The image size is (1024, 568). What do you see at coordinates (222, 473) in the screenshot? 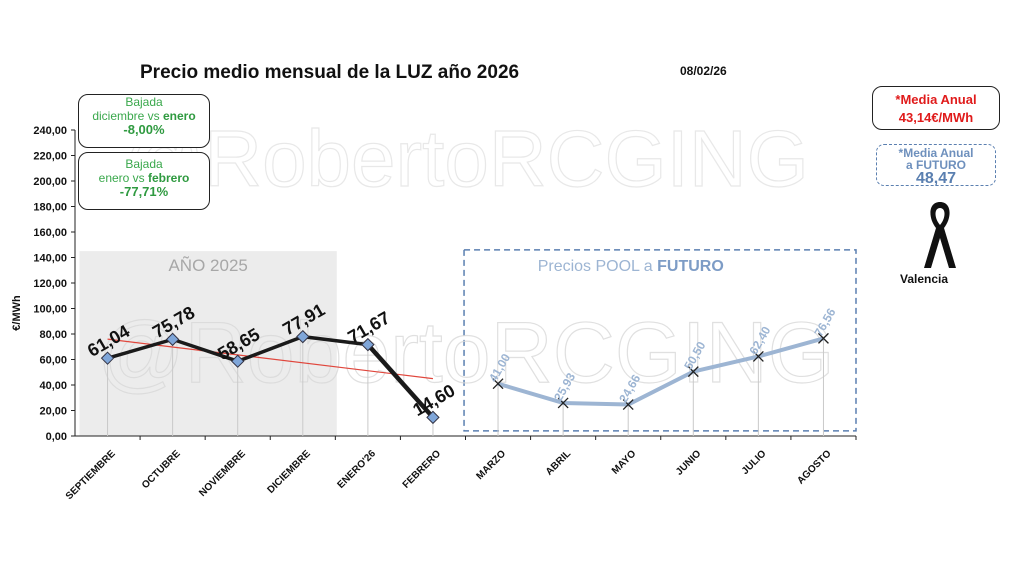
I see `x-tick-label: NOVIEMBRE` at bounding box center [222, 473].